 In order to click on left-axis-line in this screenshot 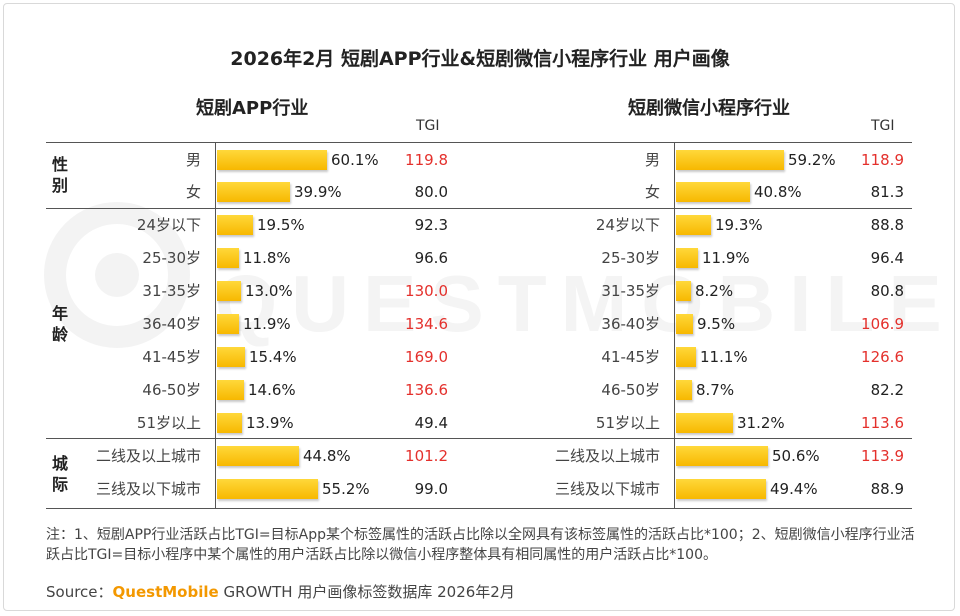, I will do `click(215, 325)`.